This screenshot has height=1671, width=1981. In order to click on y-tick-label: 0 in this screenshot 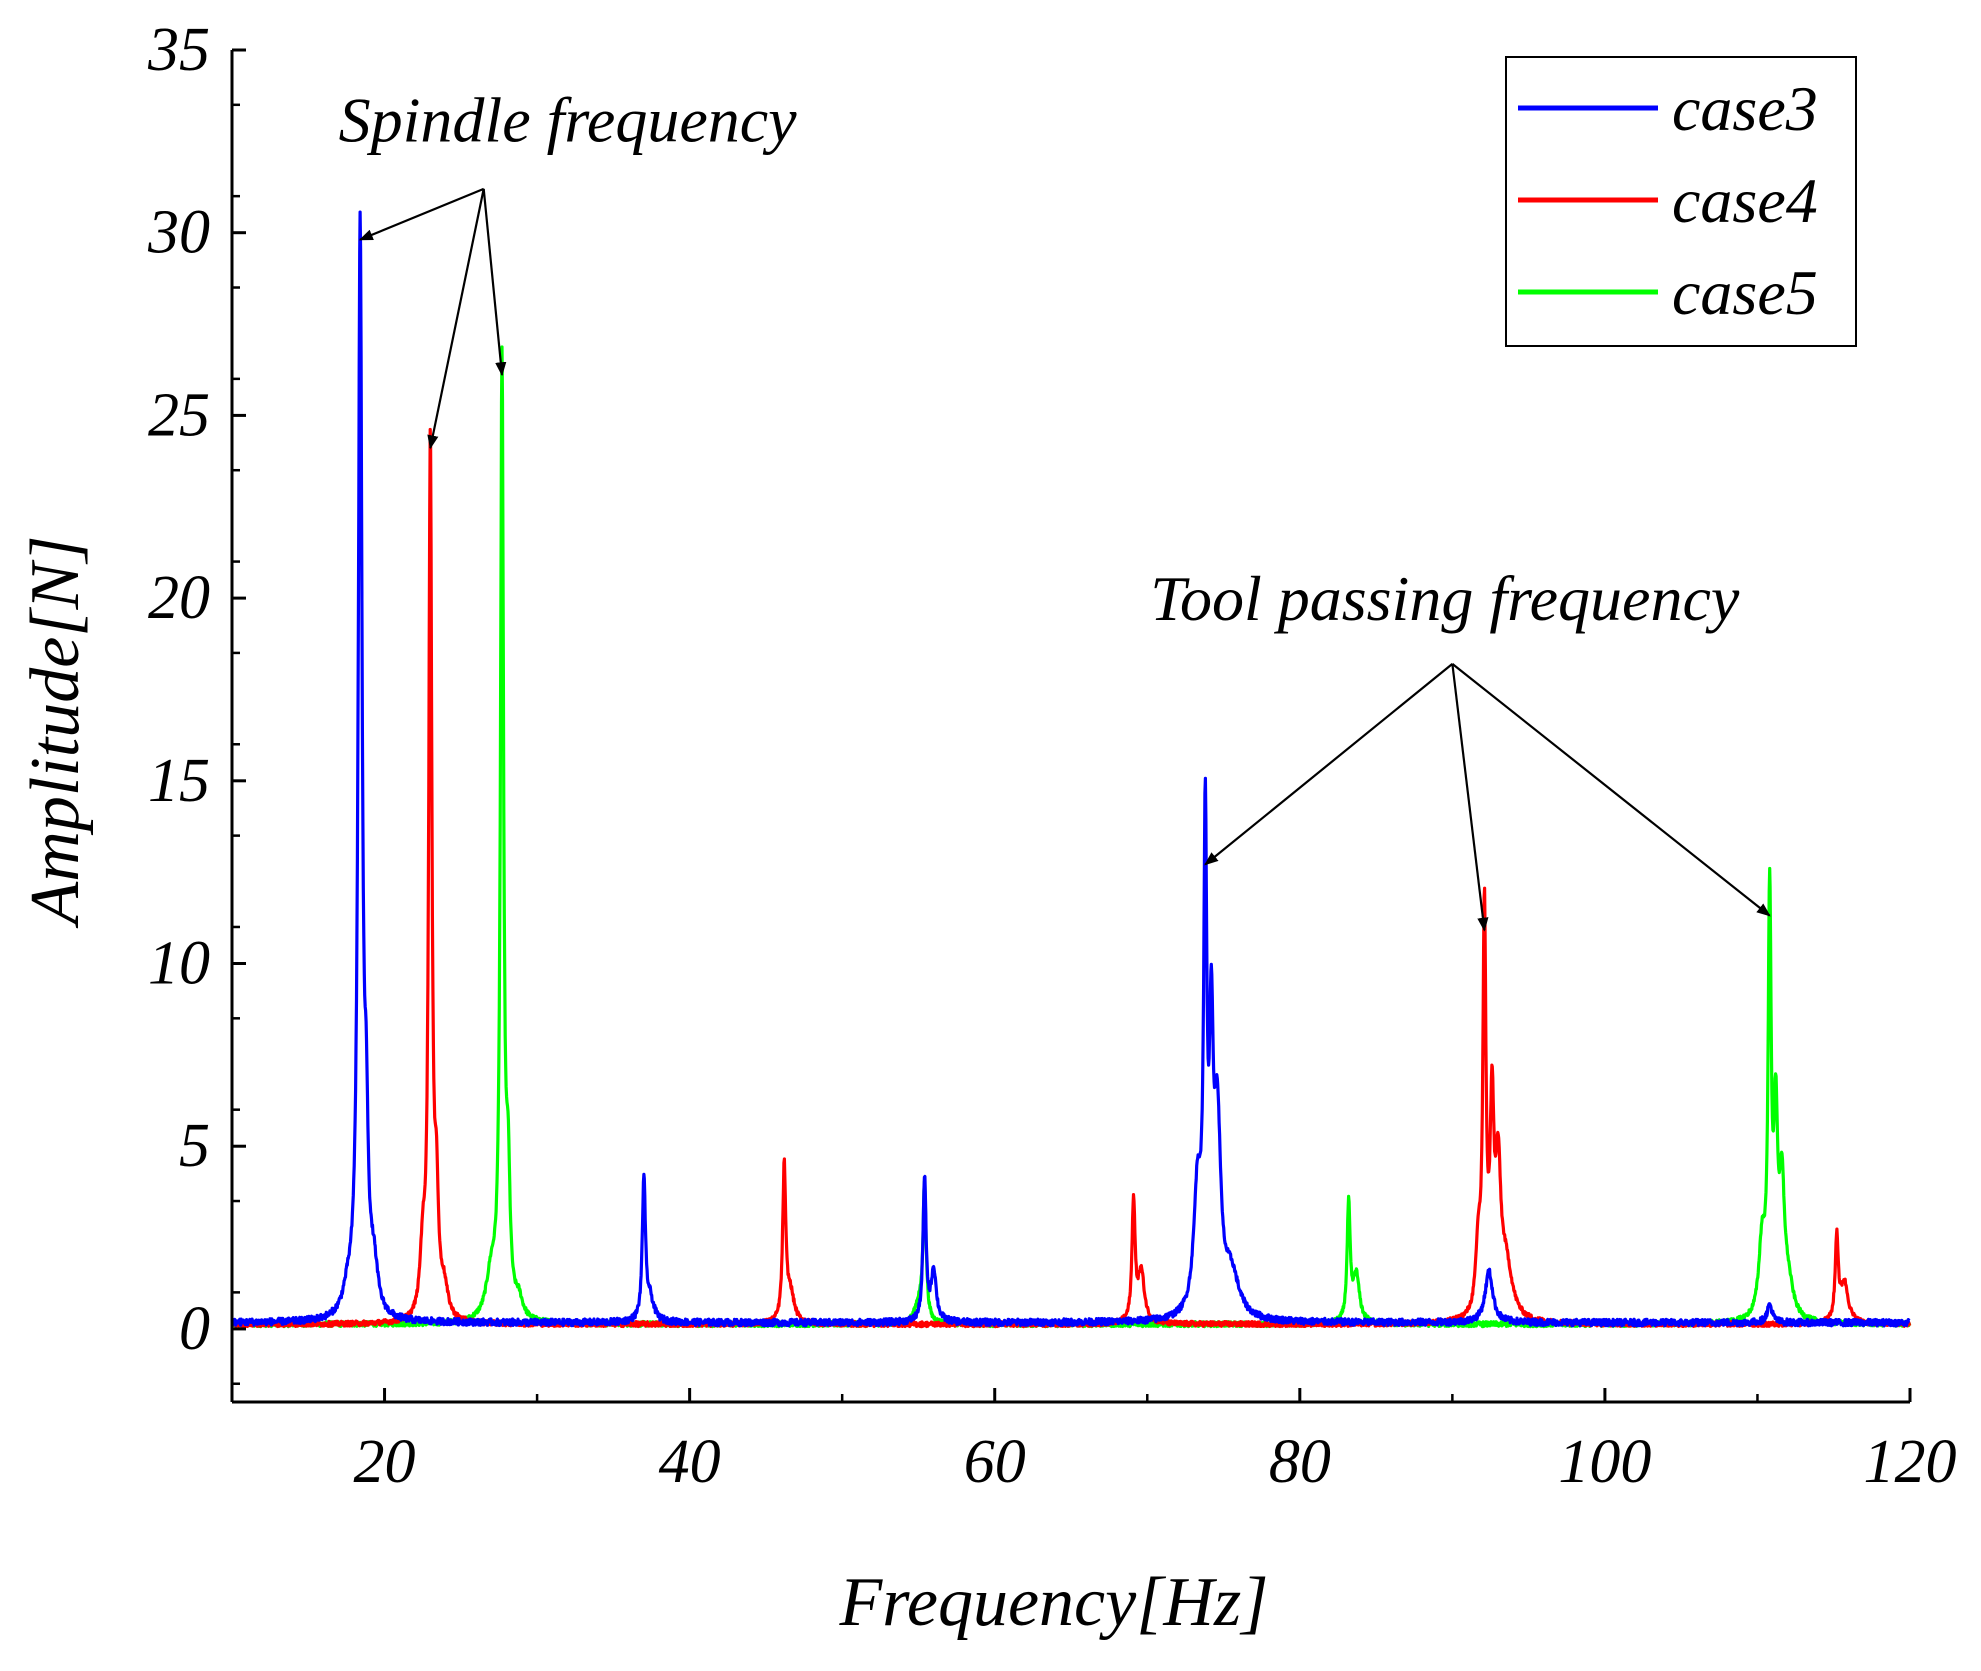, I will do `click(194, 1329)`.